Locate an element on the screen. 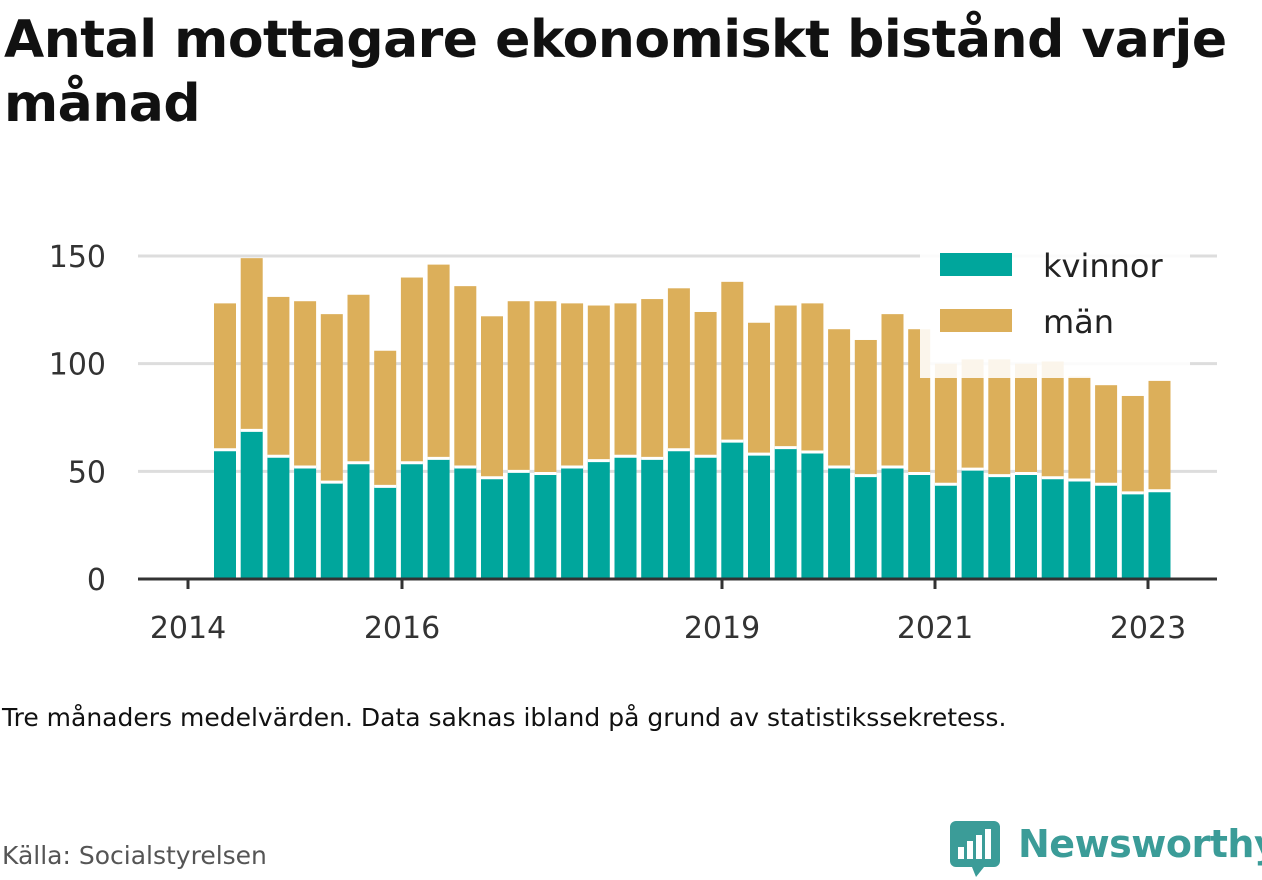  bar-chart-speech-icon is located at coordinates (975, 849).